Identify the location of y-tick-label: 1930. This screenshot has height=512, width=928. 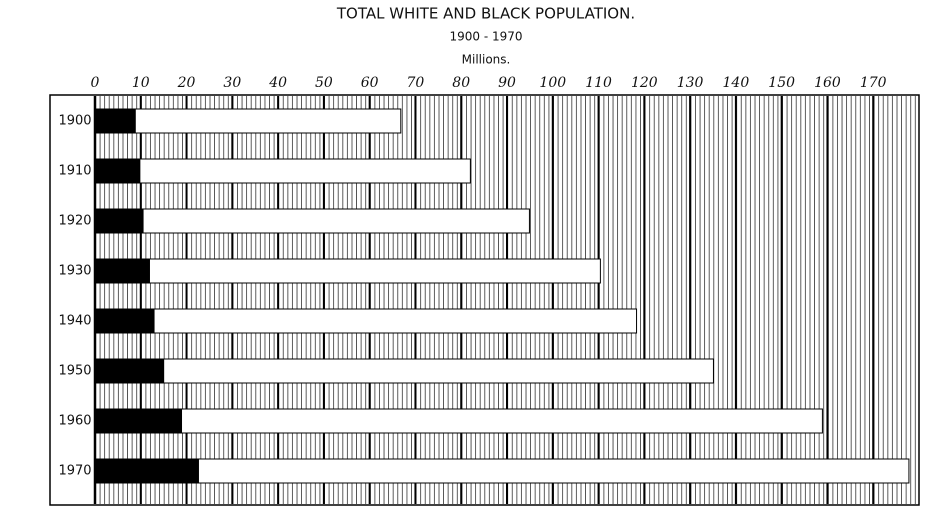
(74, 271).